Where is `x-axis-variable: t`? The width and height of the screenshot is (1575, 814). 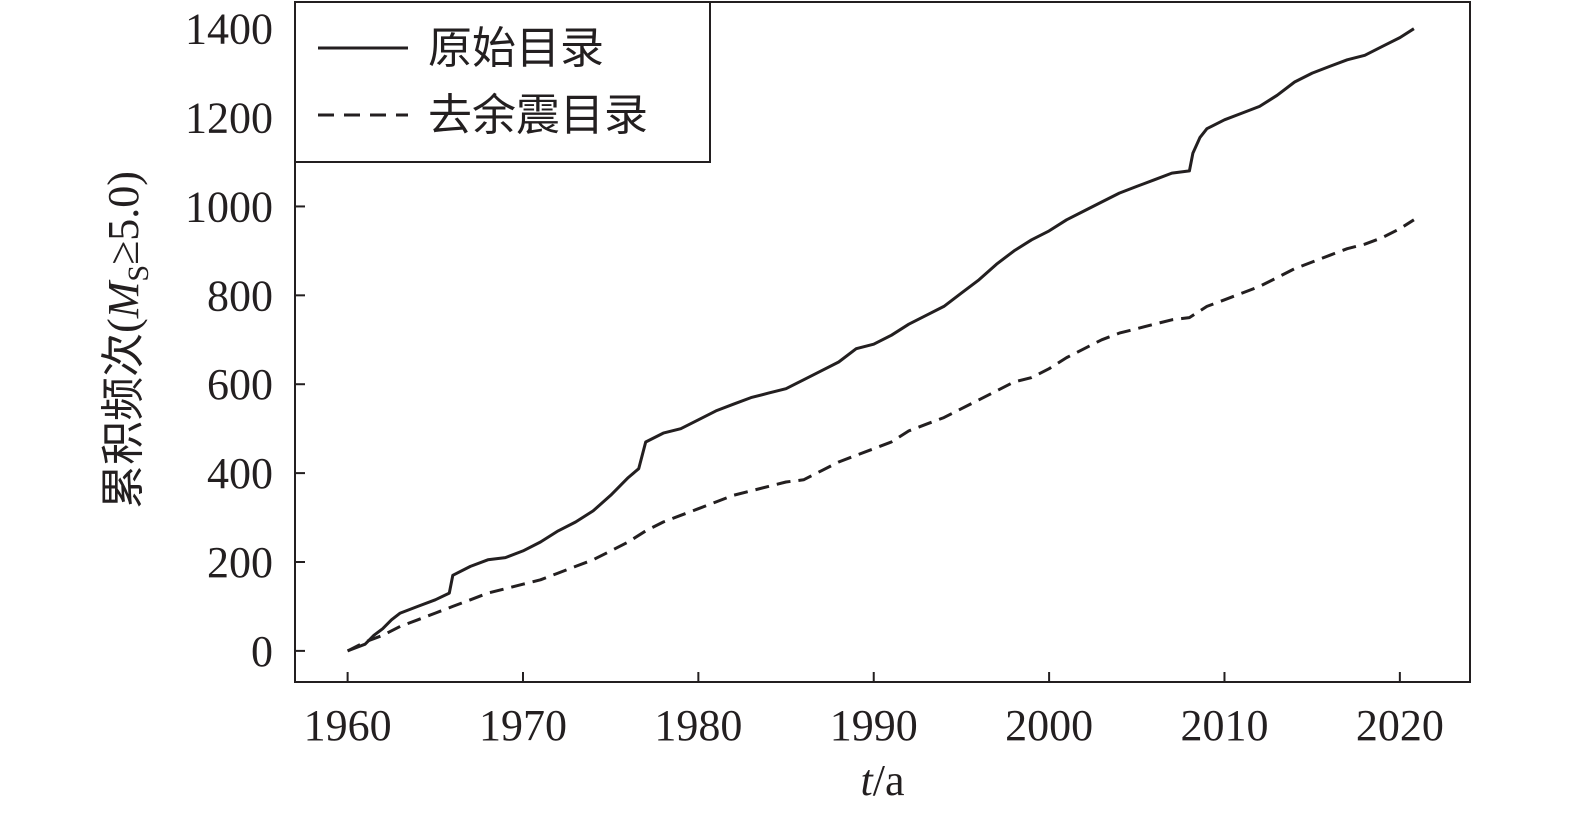
x-axis-variable: t is located at coordinates (868, 780).